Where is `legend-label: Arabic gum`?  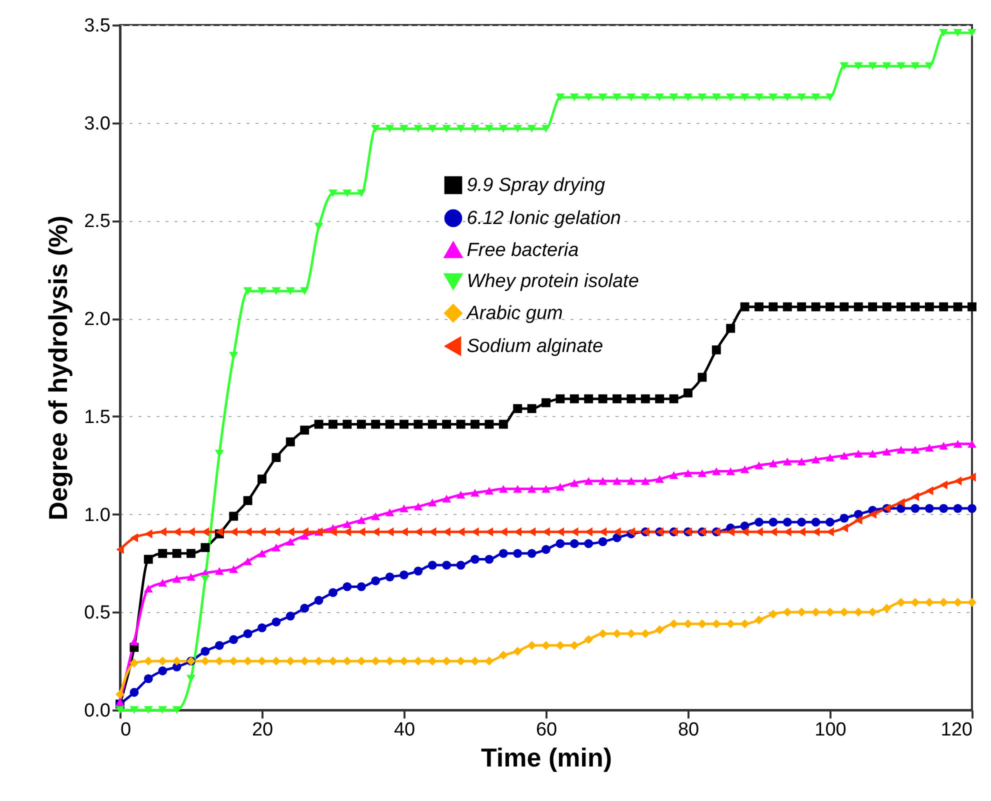
legend-label: Arabic gum is located at coordinates (514, 313).